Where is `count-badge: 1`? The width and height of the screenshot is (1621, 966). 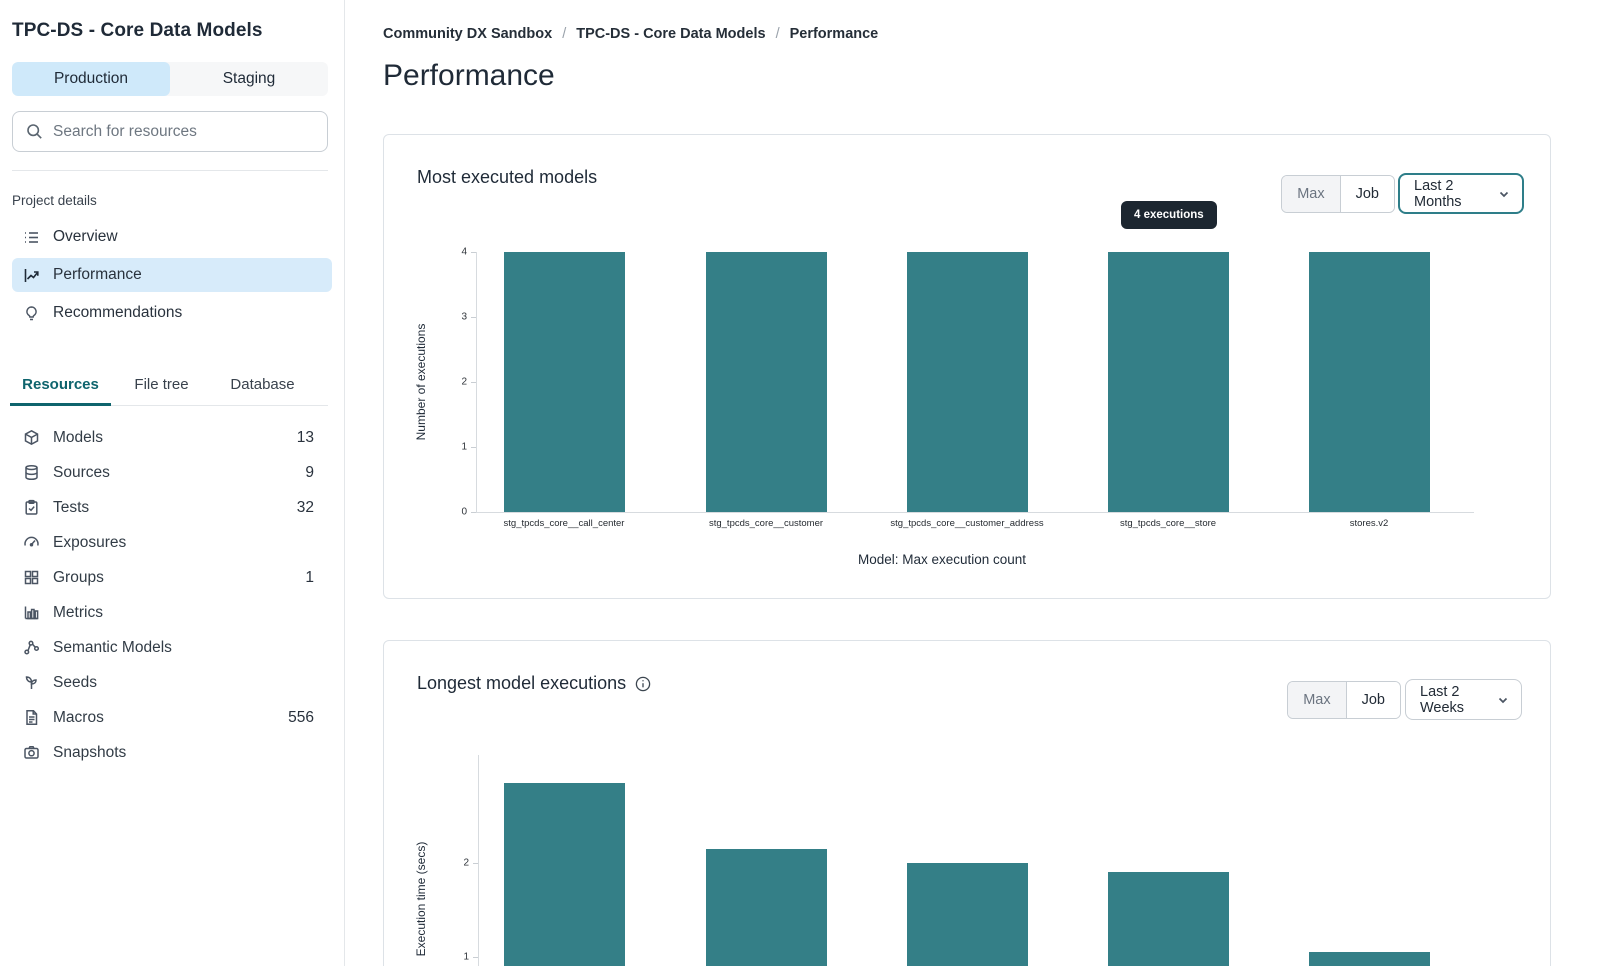
count-badge: 1 is located at coordinates (309, 577).